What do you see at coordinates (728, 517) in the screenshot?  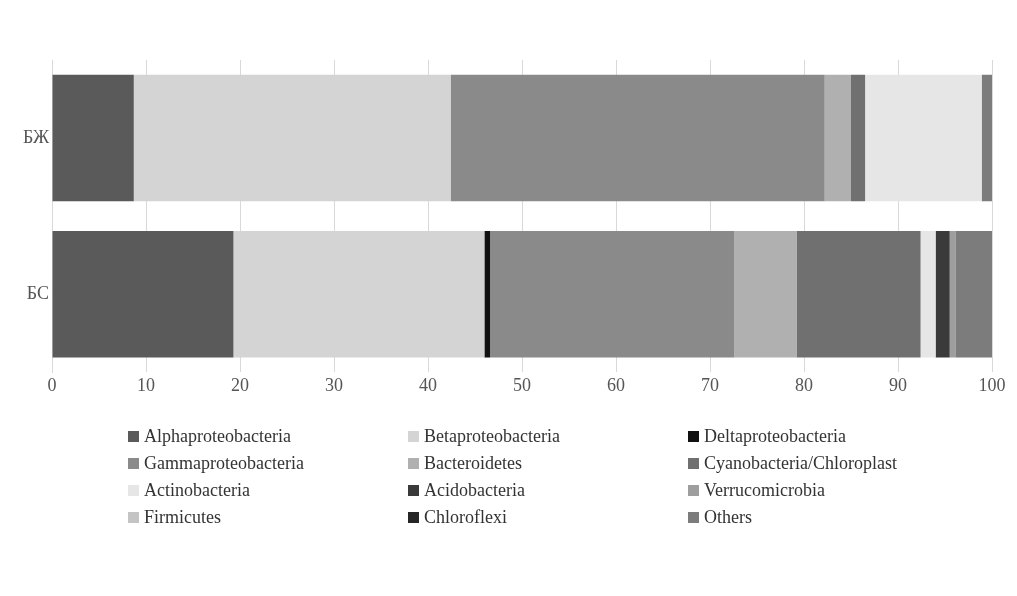 I see `legend-label: Others` at bounding box center [728, 517].